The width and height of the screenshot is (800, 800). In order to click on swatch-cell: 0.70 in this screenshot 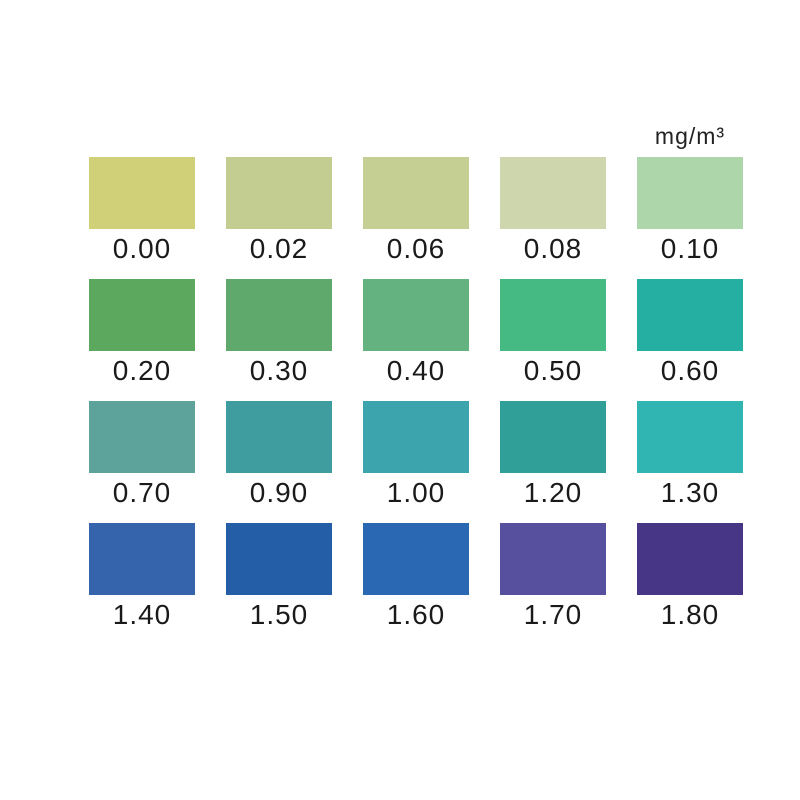, I will do `click(142, 455)`.